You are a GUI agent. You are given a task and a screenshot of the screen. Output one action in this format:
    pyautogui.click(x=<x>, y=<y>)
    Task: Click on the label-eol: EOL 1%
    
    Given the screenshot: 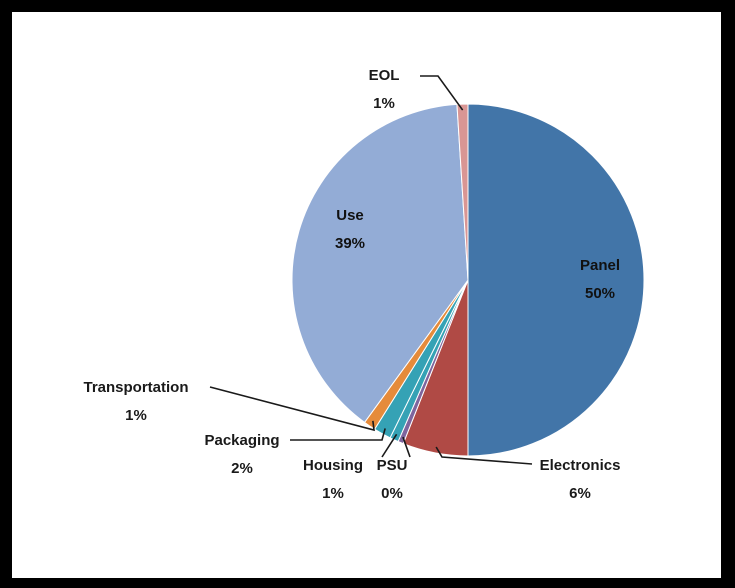 What is the action you would take?
    pyautogui.click(x=384, y=89)
    